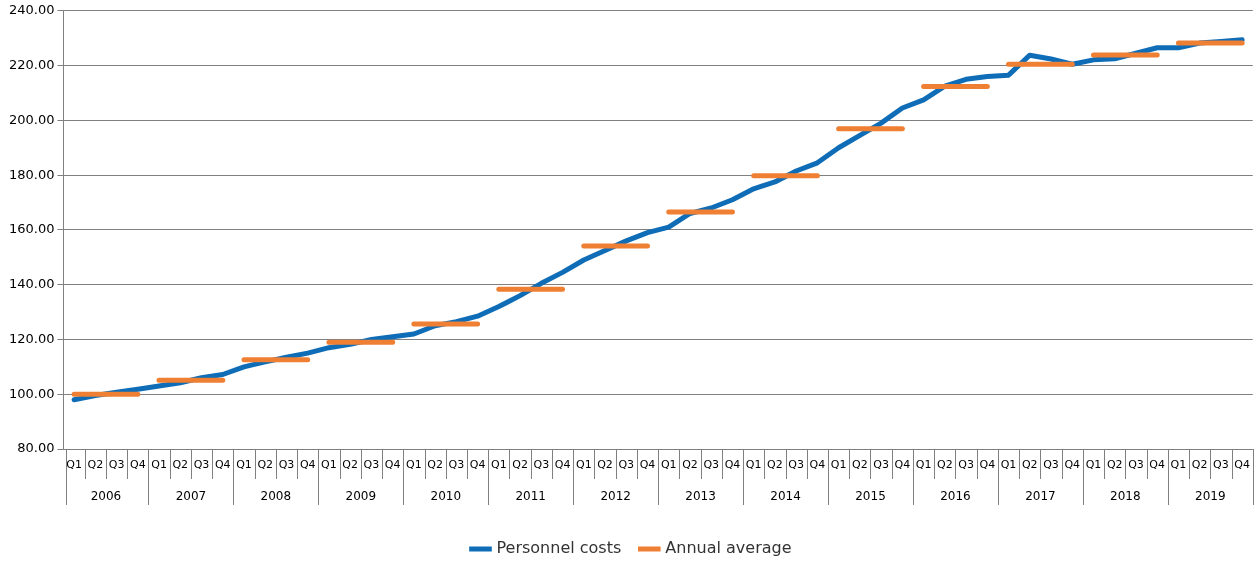 The image size is (1260, 577). I want to click on y-tick-label: 120.00, so click(31, 338).